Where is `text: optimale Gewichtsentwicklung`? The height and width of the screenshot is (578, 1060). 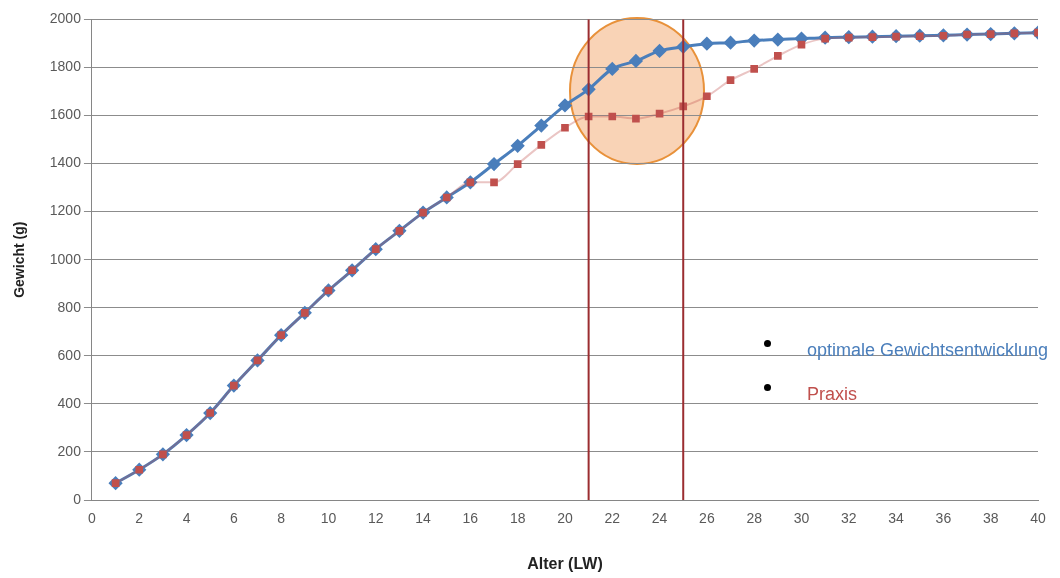
text: optimale Gewichtsentwicklung is located at coordinates (927, 350).